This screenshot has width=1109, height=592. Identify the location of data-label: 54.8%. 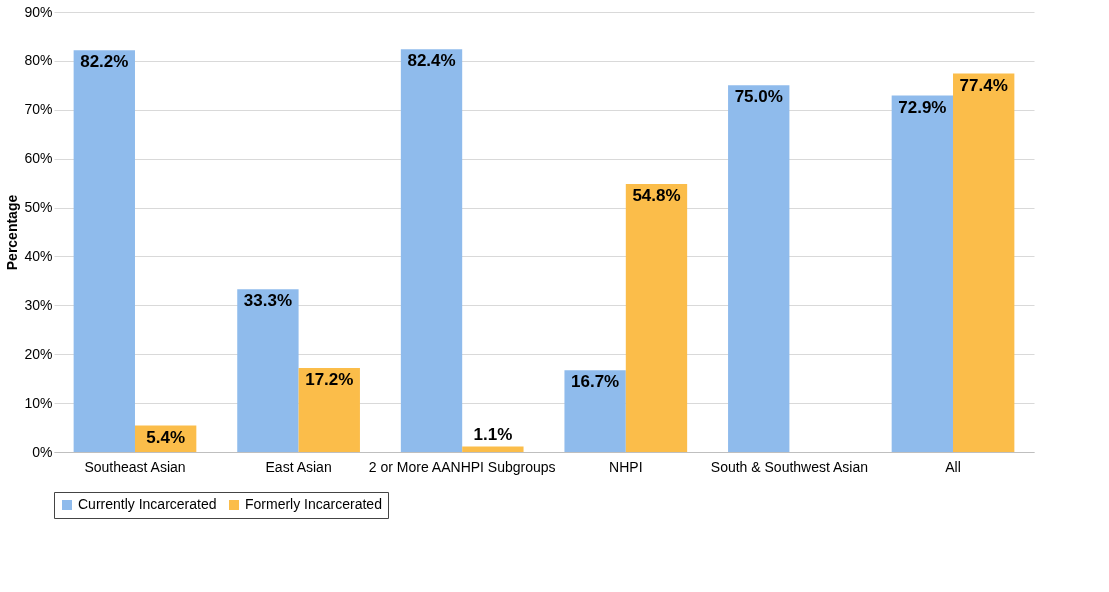
(656, 196).